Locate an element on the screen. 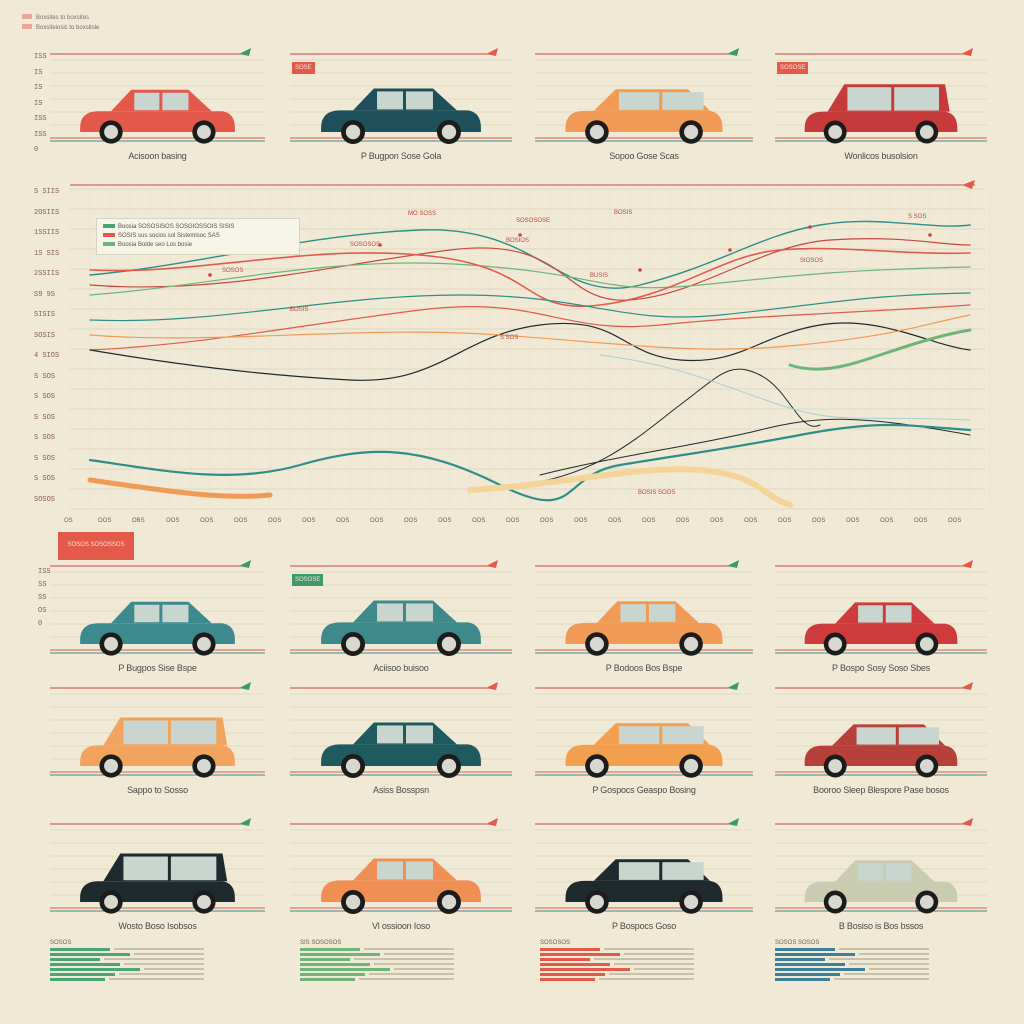  header-line-1-text: Boxsites to boxsites is located at coordinates (63, 18).